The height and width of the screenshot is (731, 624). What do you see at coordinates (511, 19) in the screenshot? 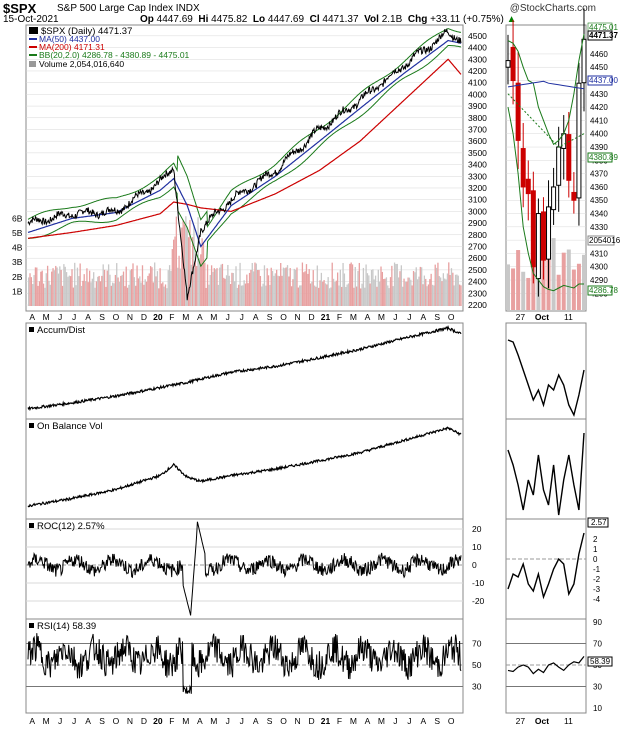
I see `change-up-icon: ▲` at bounding box center [511, 19].